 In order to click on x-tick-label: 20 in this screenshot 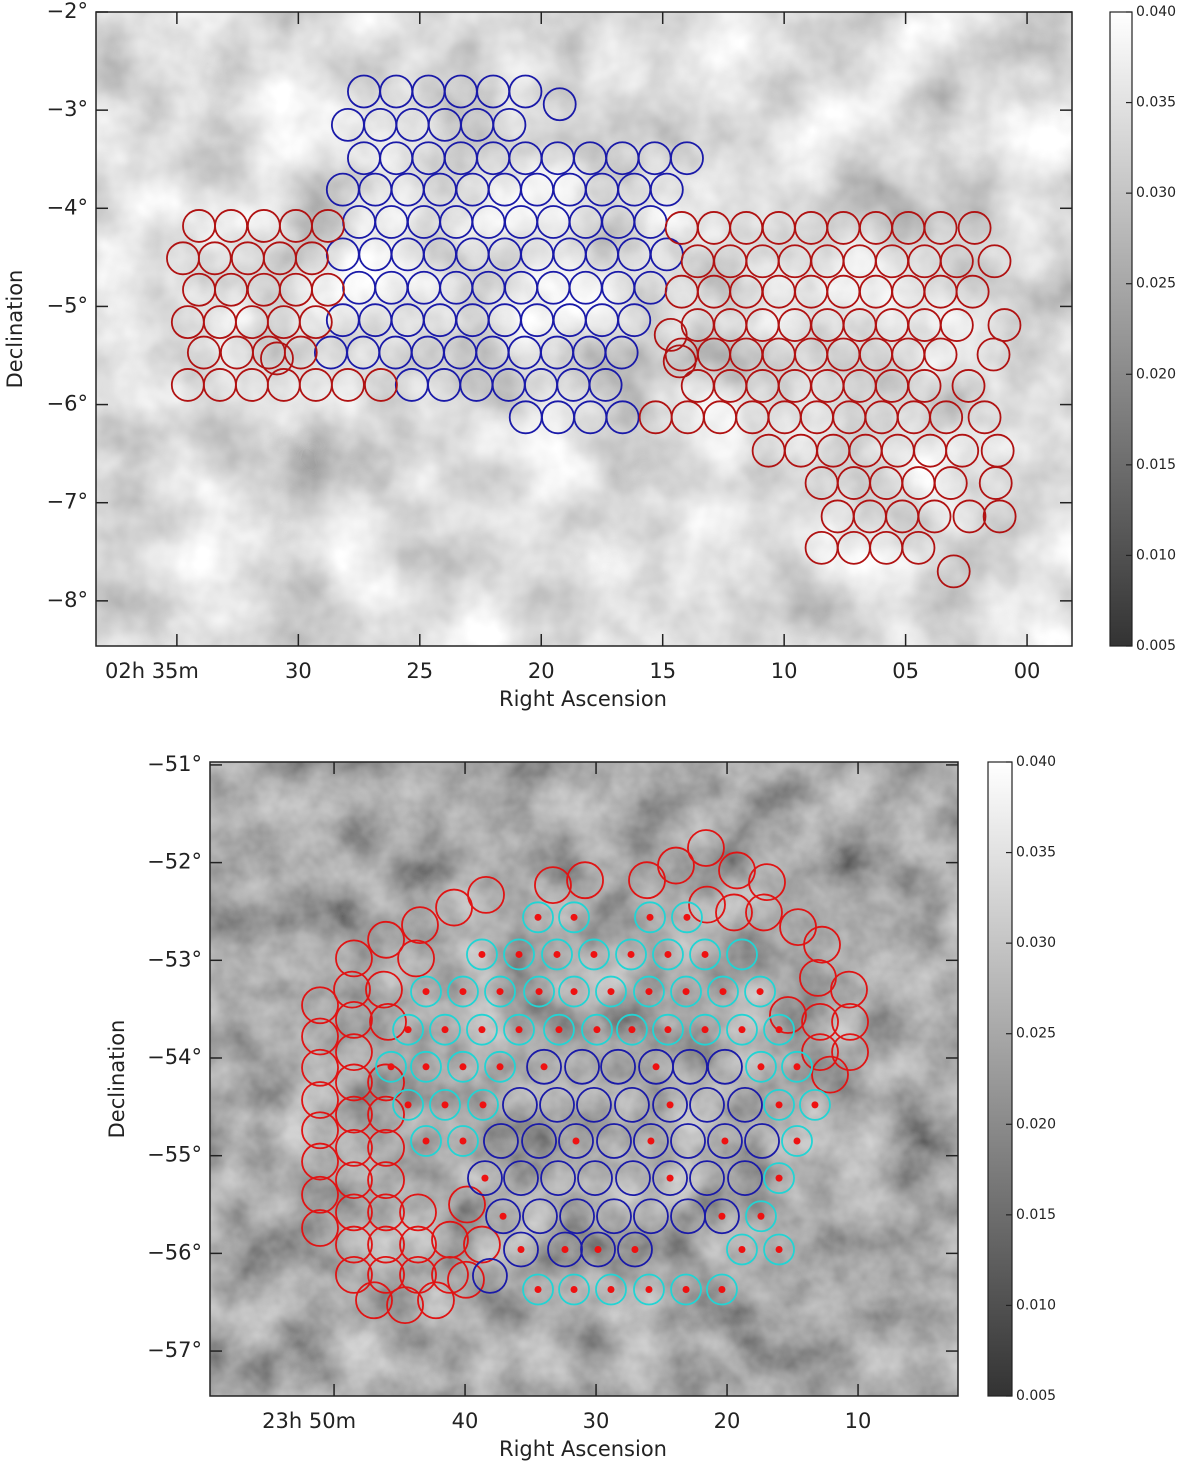, I will do `click(727, 1421)`.